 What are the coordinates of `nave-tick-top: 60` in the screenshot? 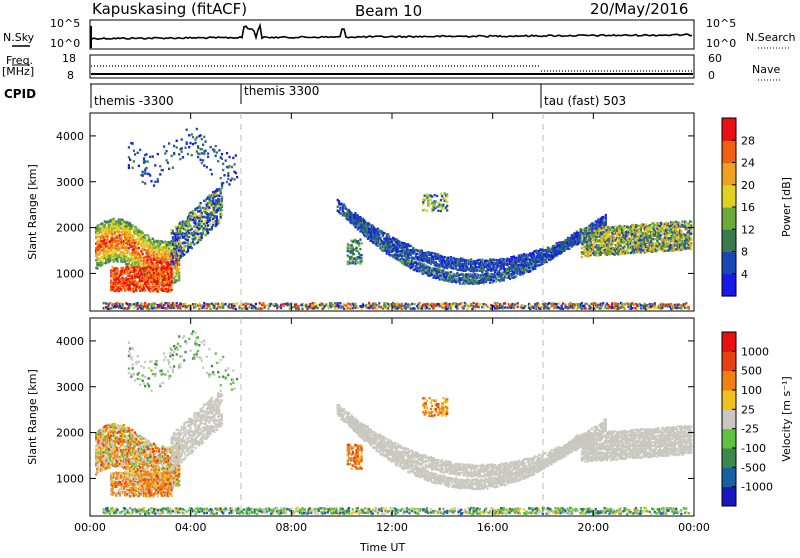 It's located at (715, 58).